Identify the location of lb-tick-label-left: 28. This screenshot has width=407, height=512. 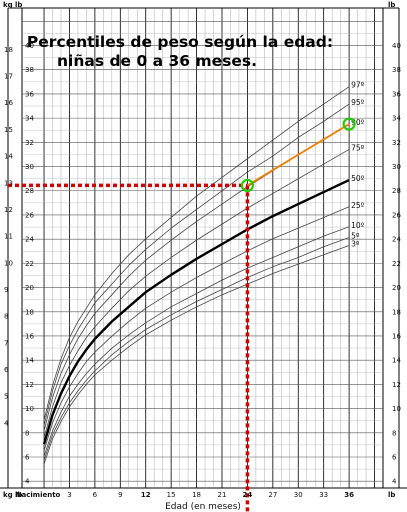
(29, 191).